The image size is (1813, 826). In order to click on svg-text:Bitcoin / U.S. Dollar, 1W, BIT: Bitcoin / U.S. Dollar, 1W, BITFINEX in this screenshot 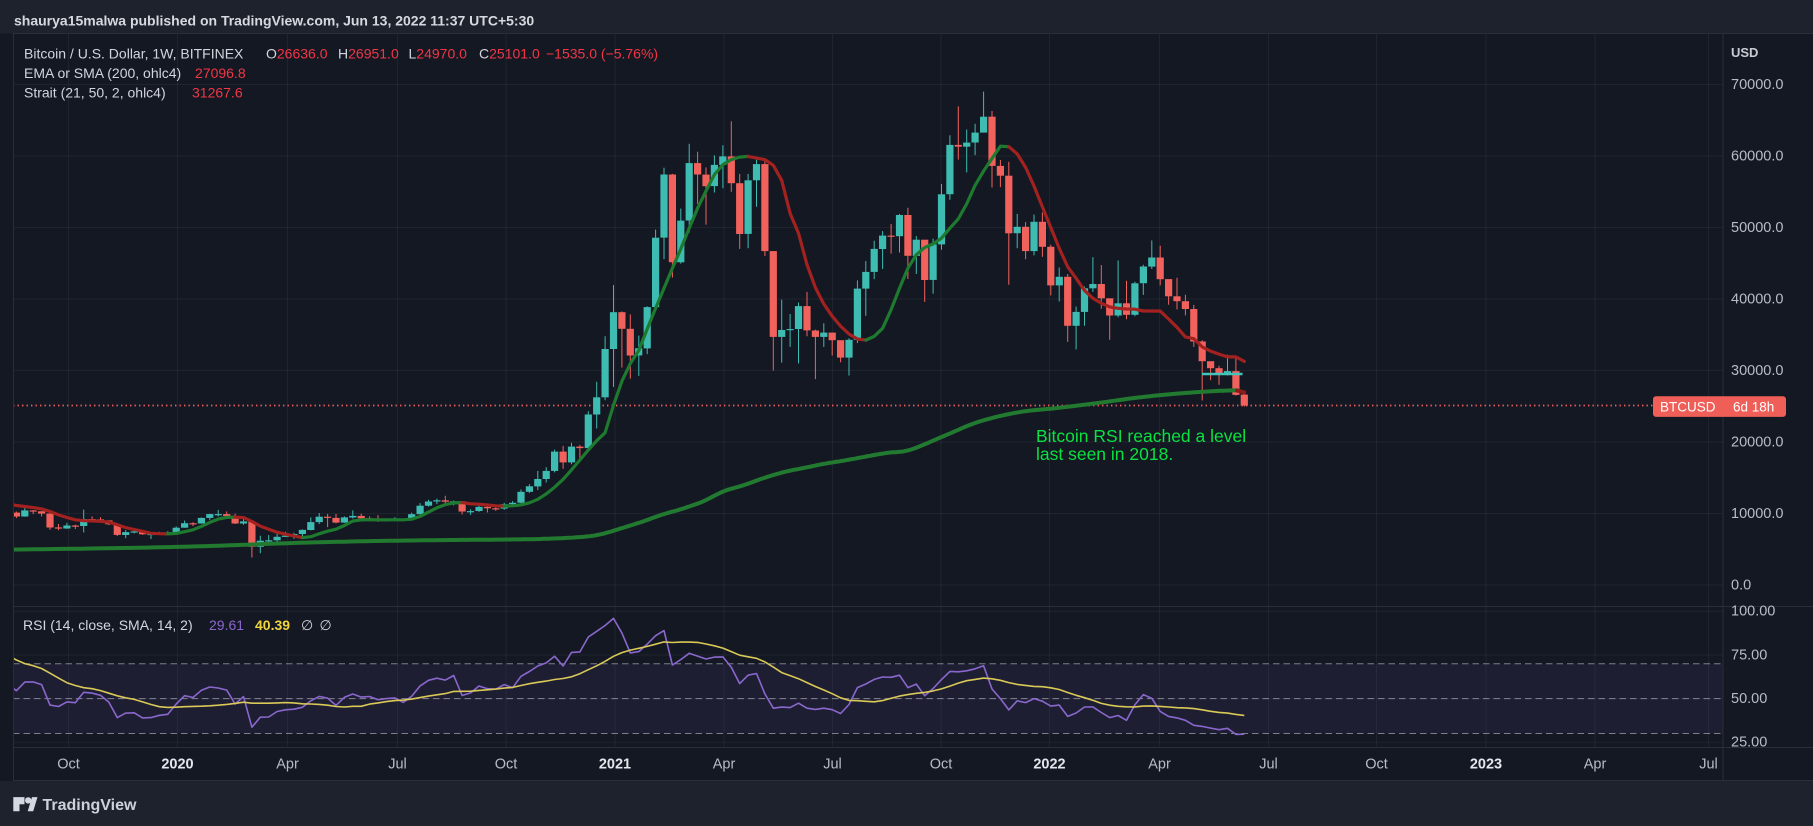, I will do `click(134, 54)`.